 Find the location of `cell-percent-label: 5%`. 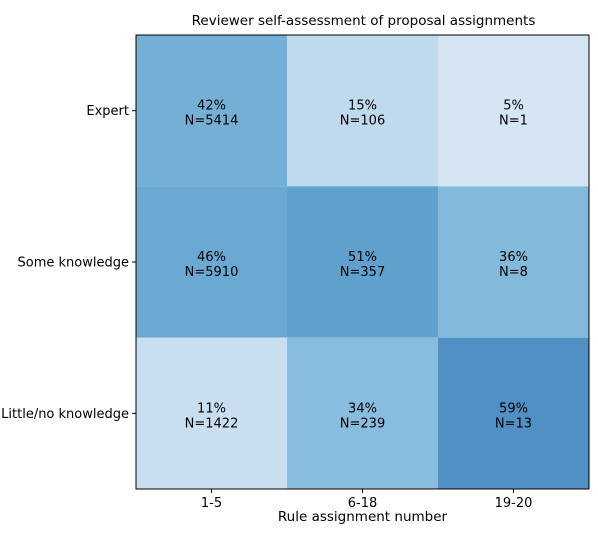

cell-percent-label: 5% is located at coordinates (513, 106).